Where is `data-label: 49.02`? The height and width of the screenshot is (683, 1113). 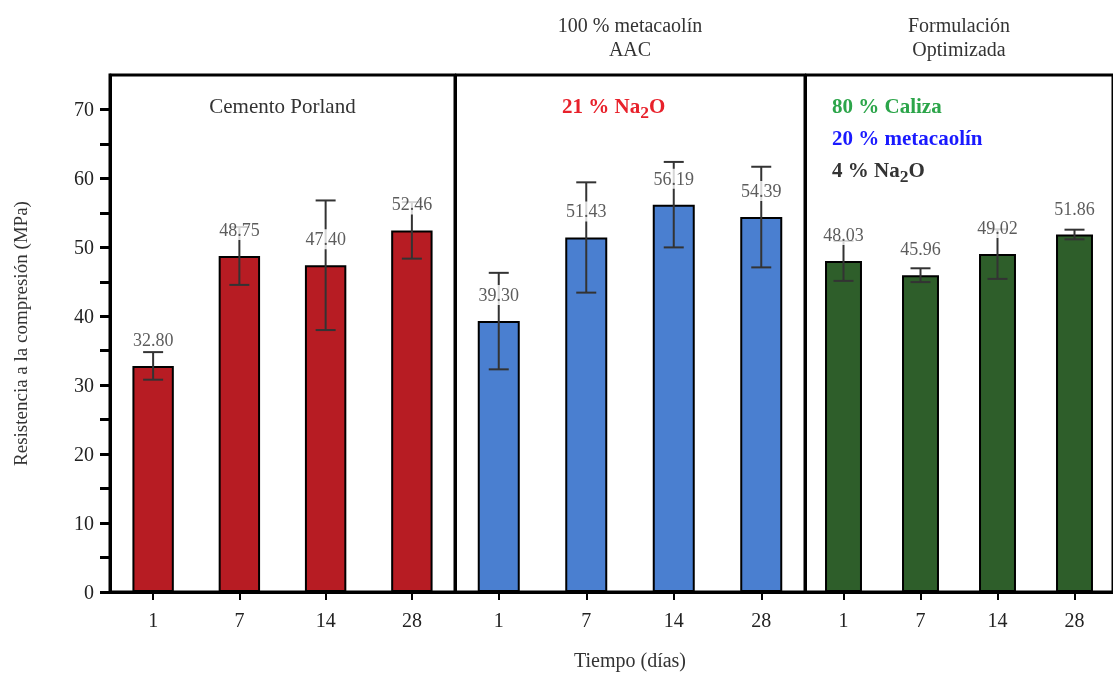 data-label: 49.02 is located at coordinates (997, 228).